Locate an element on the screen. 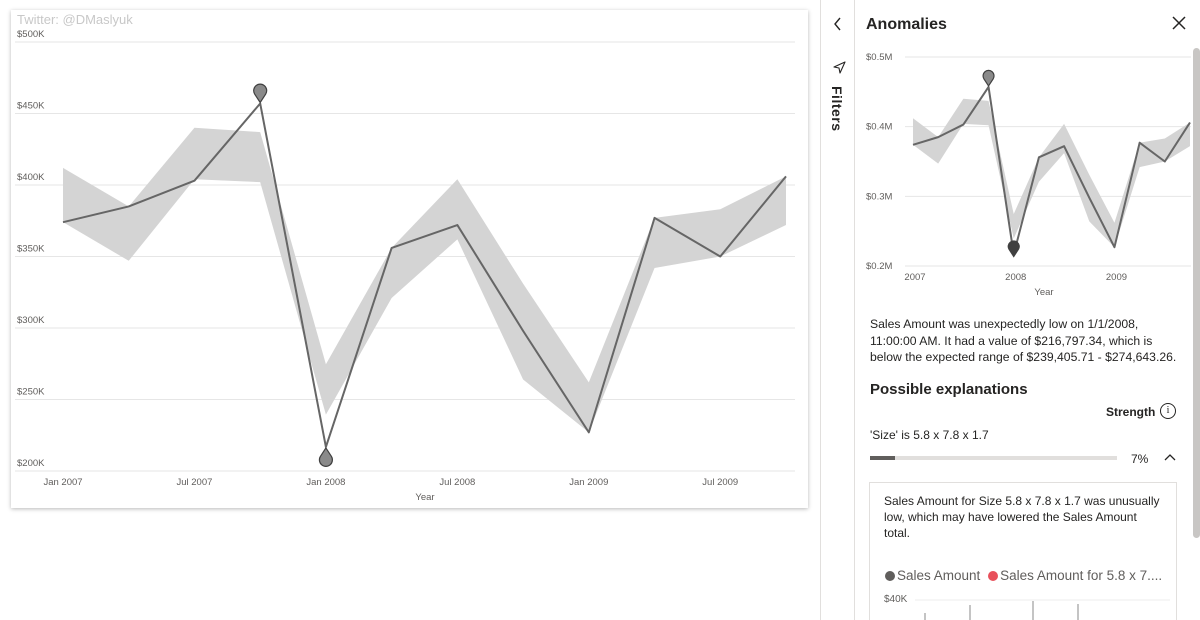  sales-amount-line is located at coordinates (1051, 170).